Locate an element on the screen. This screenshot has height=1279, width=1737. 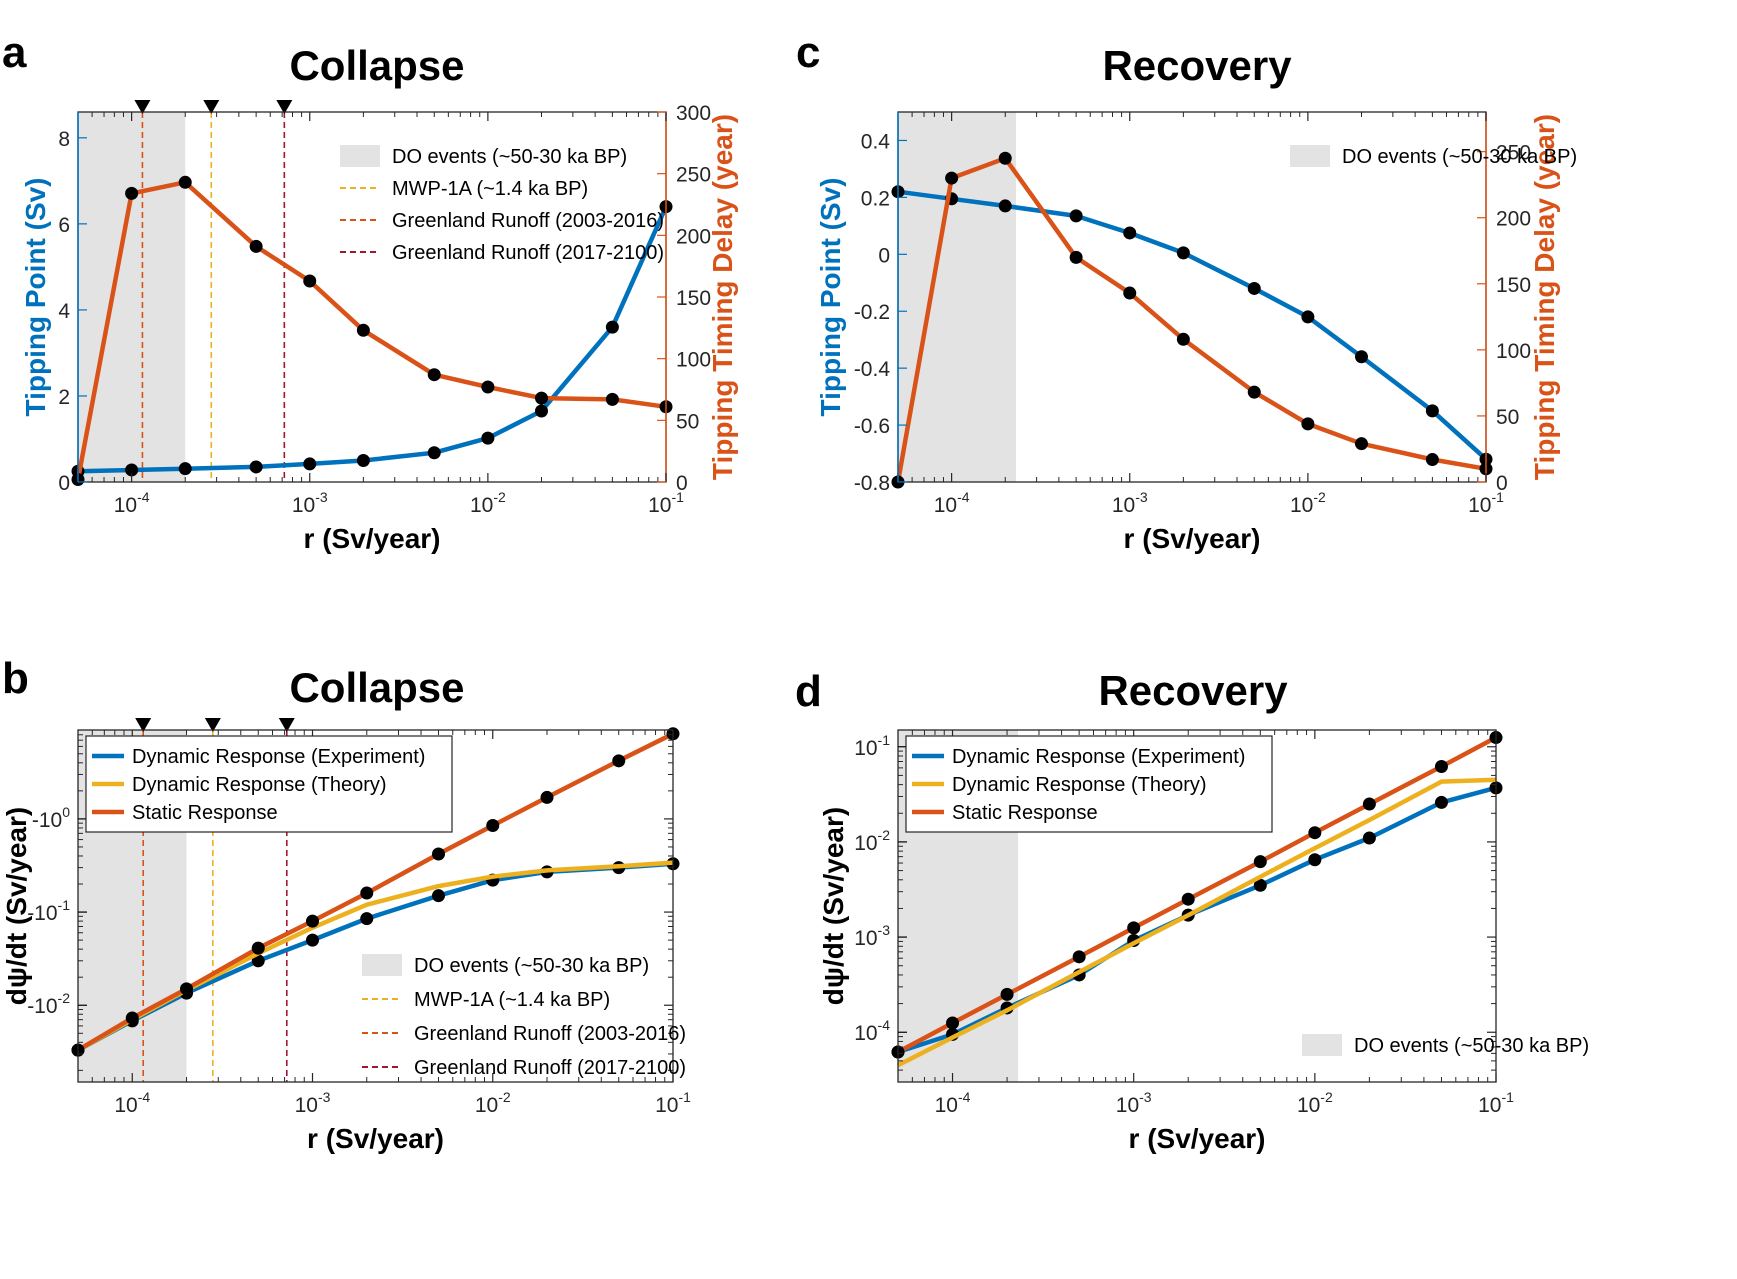
legend-entry-0: DO events (~50-30 ka BP) is located at coordinates (1445, 1045).